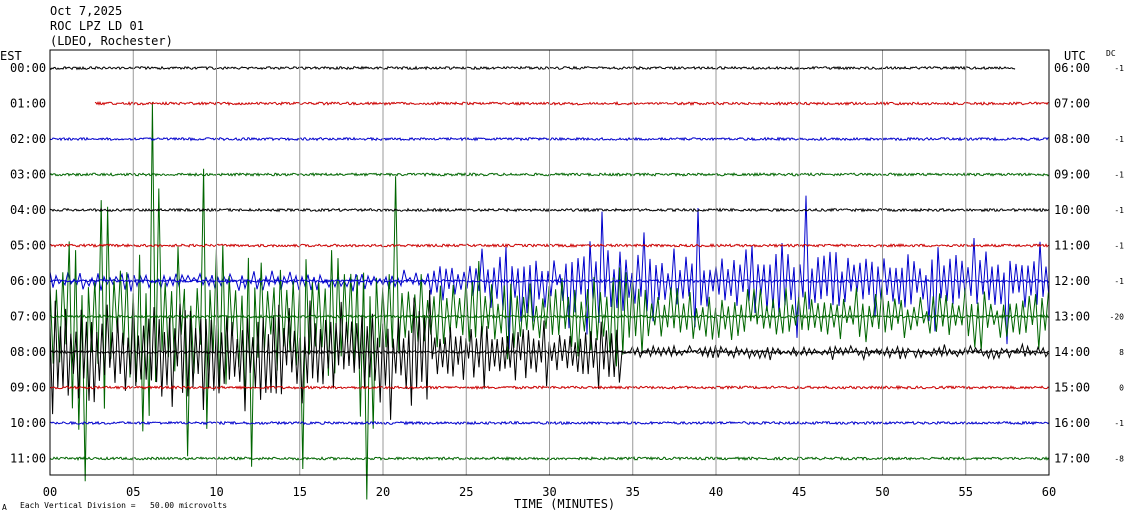 This screenshot has height=519, width=1130. Describe the element at coordinates (1072, 246) in the screenshot. I see `utc-hour-label: 11:00` at that location.